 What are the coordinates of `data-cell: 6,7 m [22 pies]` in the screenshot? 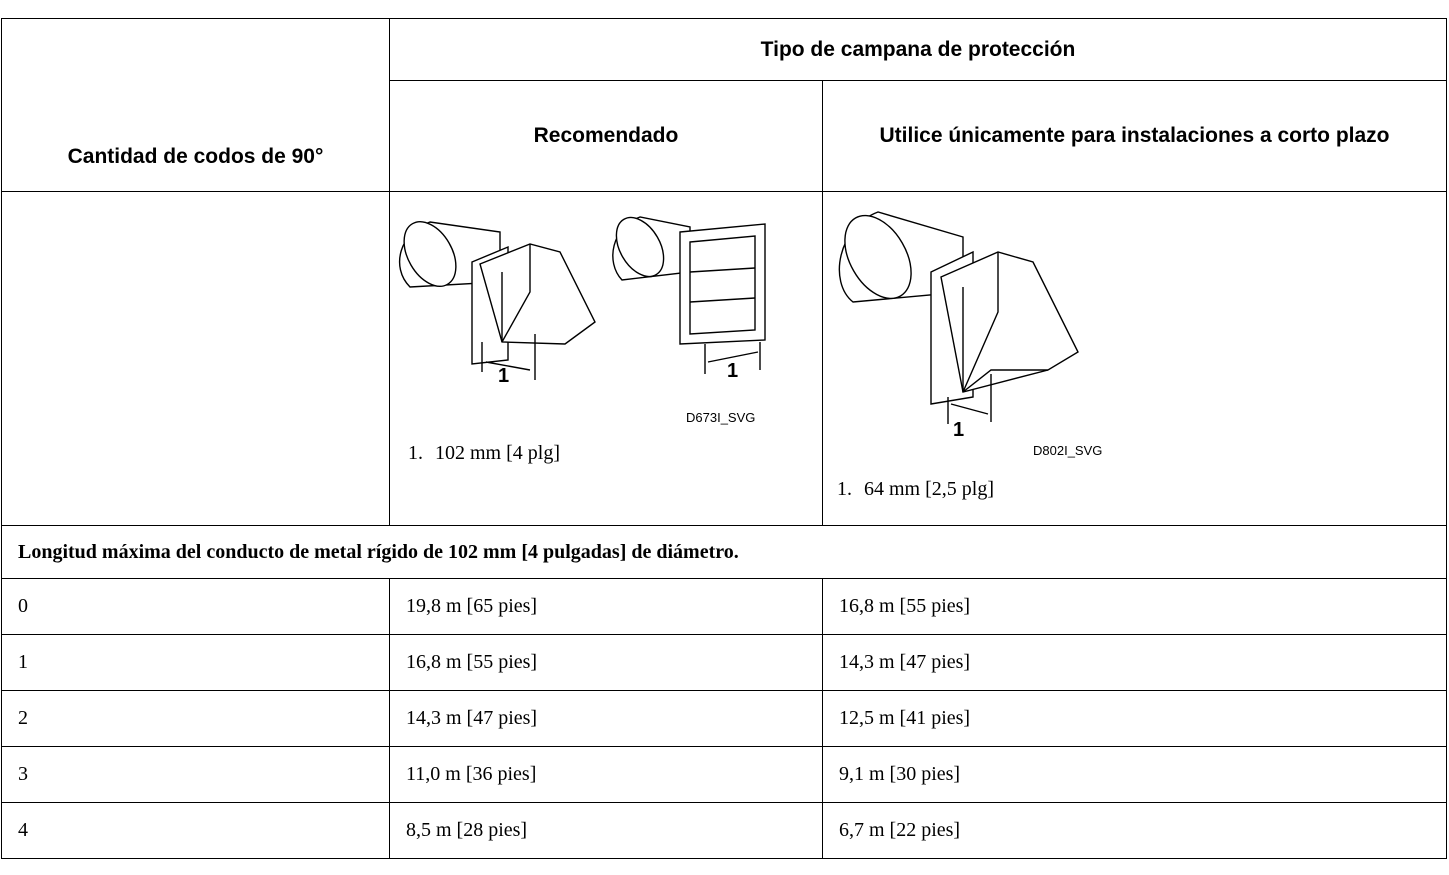 It's located at (1134, 830).